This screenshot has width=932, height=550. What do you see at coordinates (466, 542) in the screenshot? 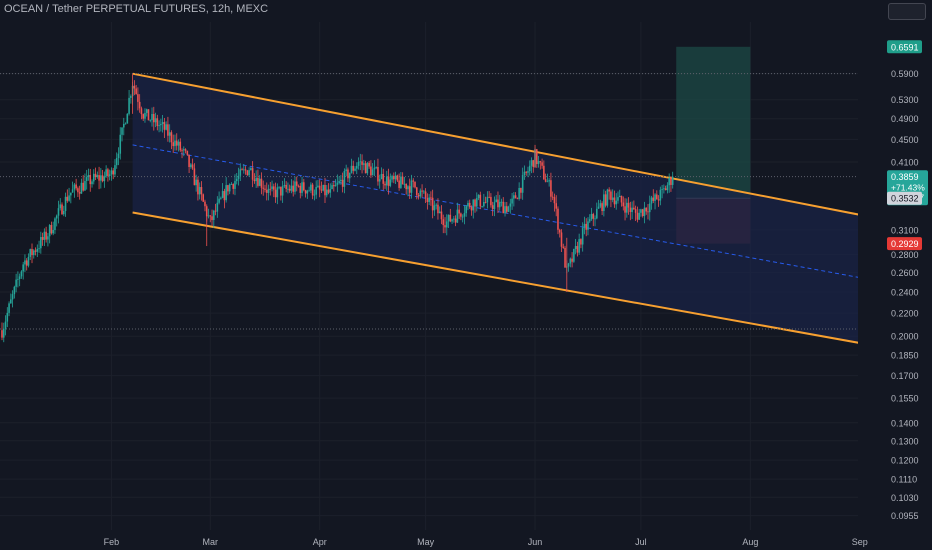
I see `time-axis: Feb Mar Apr May Jun Jul Aug Sep` at bounding box center [466, 542].